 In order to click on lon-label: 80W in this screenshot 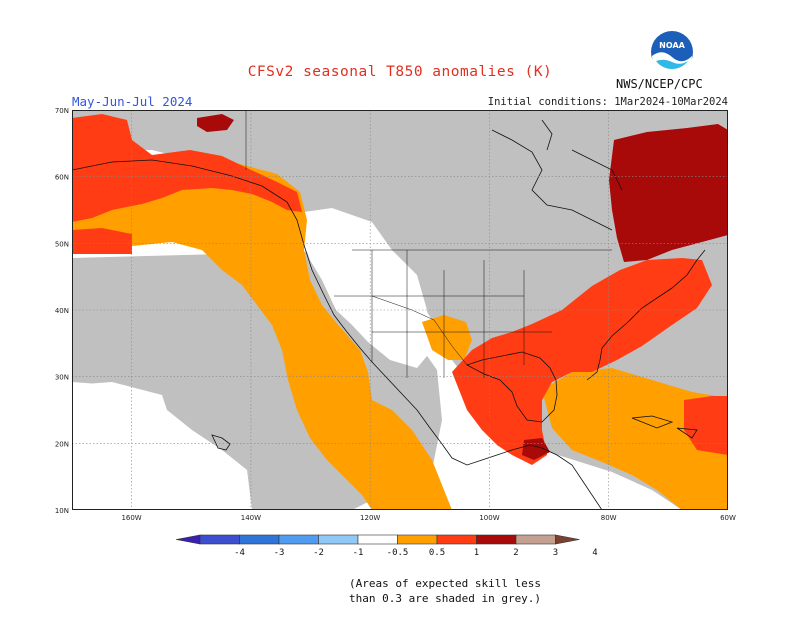, I will do `click(609, 518)`.